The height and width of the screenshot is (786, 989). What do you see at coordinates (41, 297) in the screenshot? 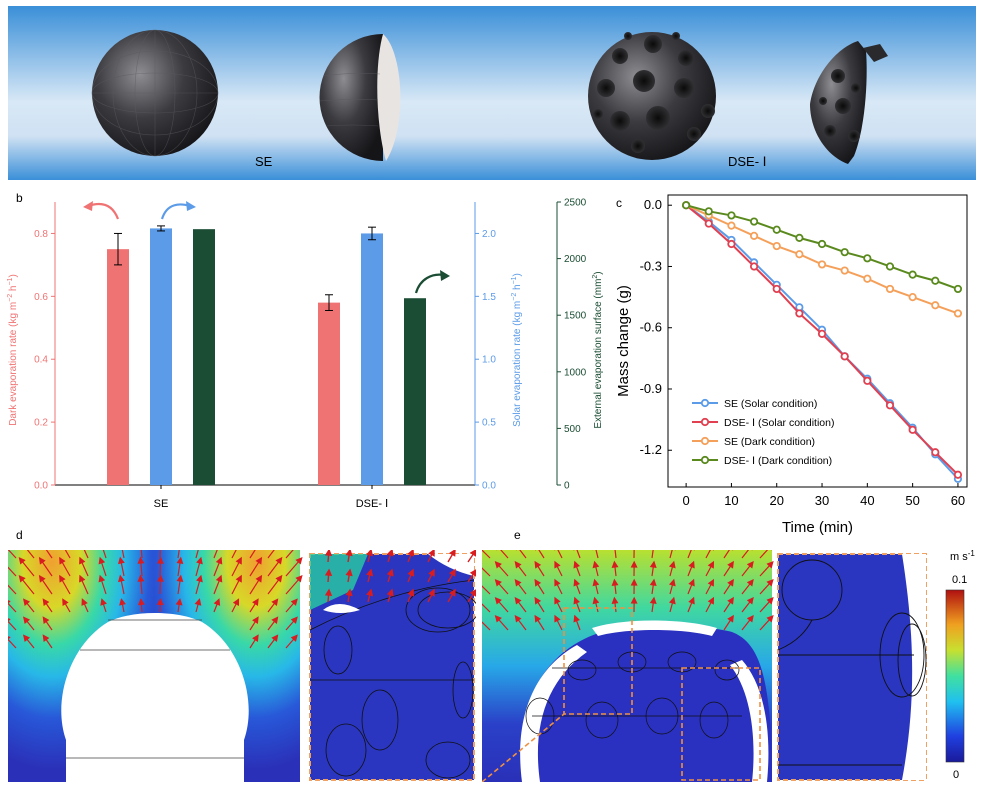
I see `left-axis-tick-label: 0.6` at bounding box center [41, 297].